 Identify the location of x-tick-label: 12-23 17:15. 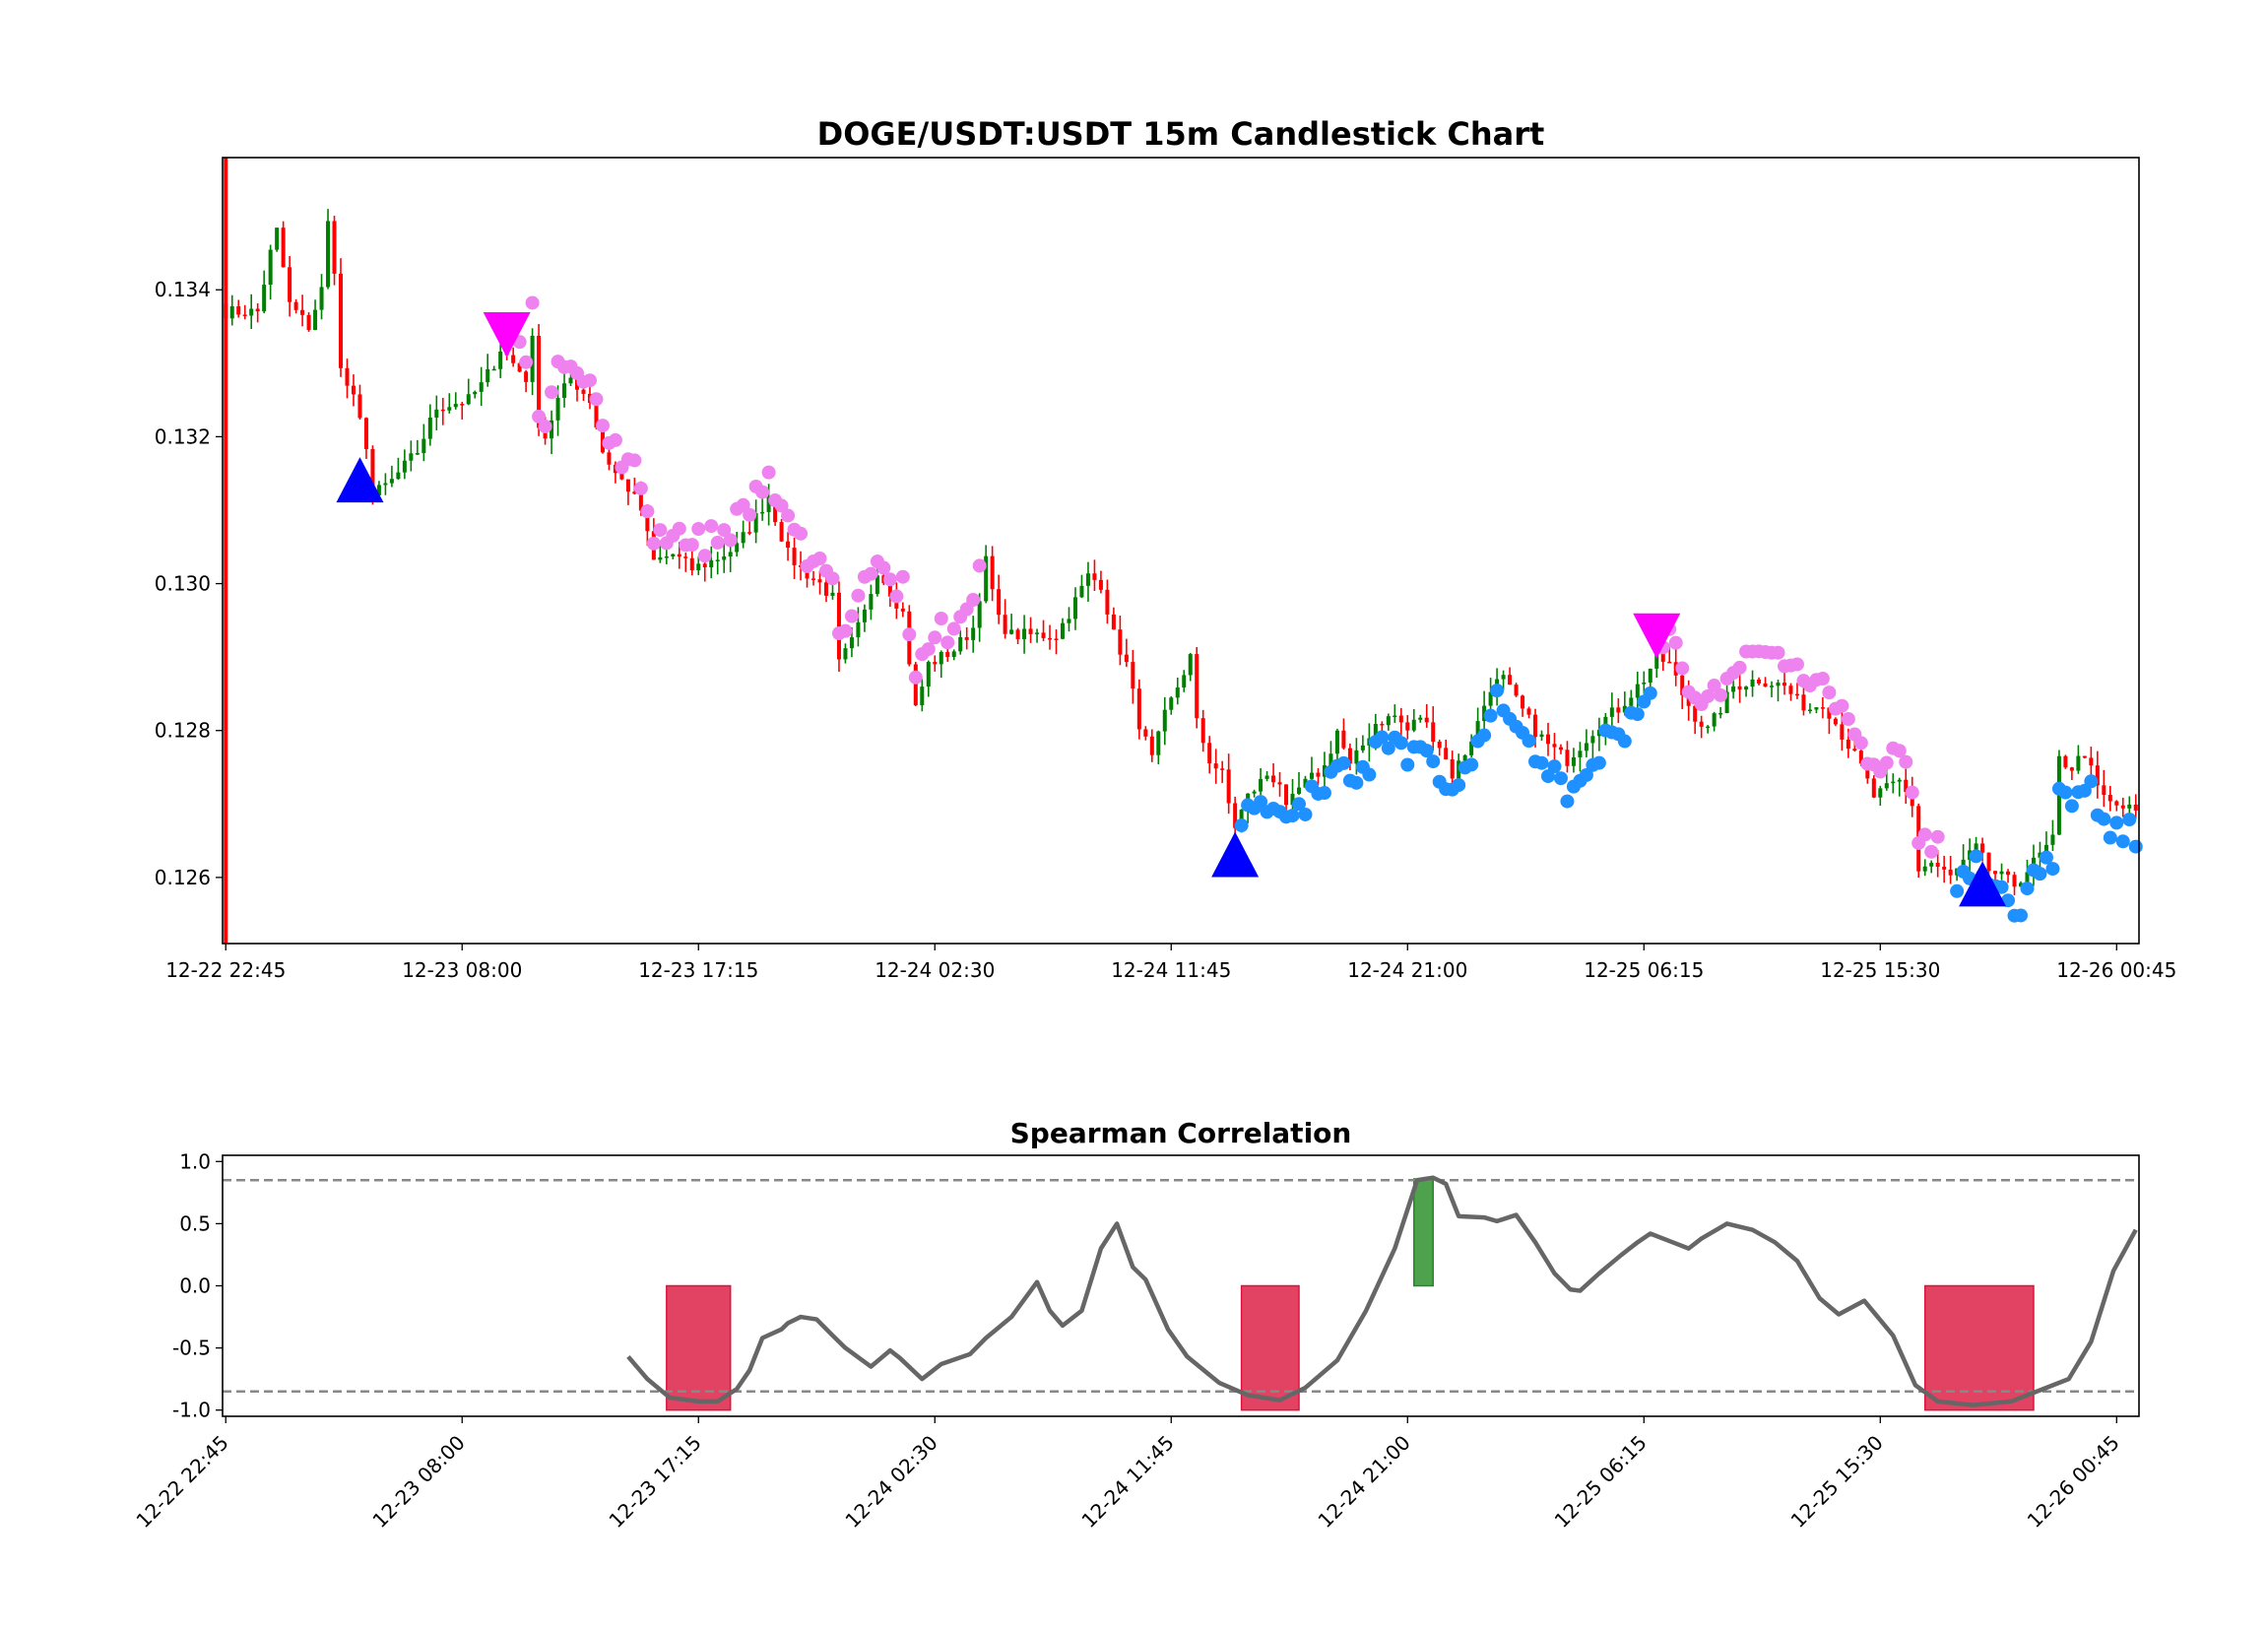
(698, 970).